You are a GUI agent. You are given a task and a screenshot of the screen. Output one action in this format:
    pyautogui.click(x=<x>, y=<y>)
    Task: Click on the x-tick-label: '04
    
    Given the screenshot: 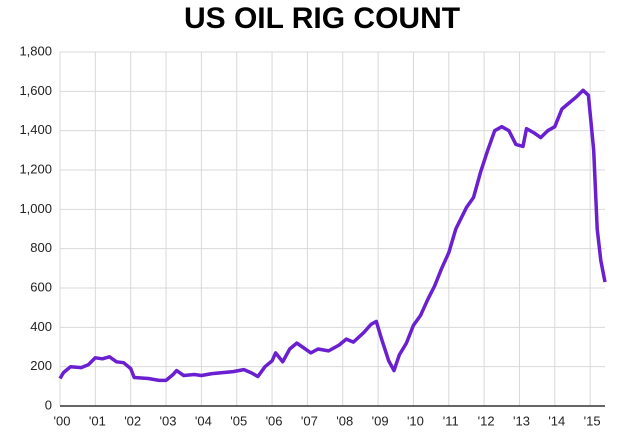 What is the action you would take?
    pyautogui.click(x=203, y=420)
    